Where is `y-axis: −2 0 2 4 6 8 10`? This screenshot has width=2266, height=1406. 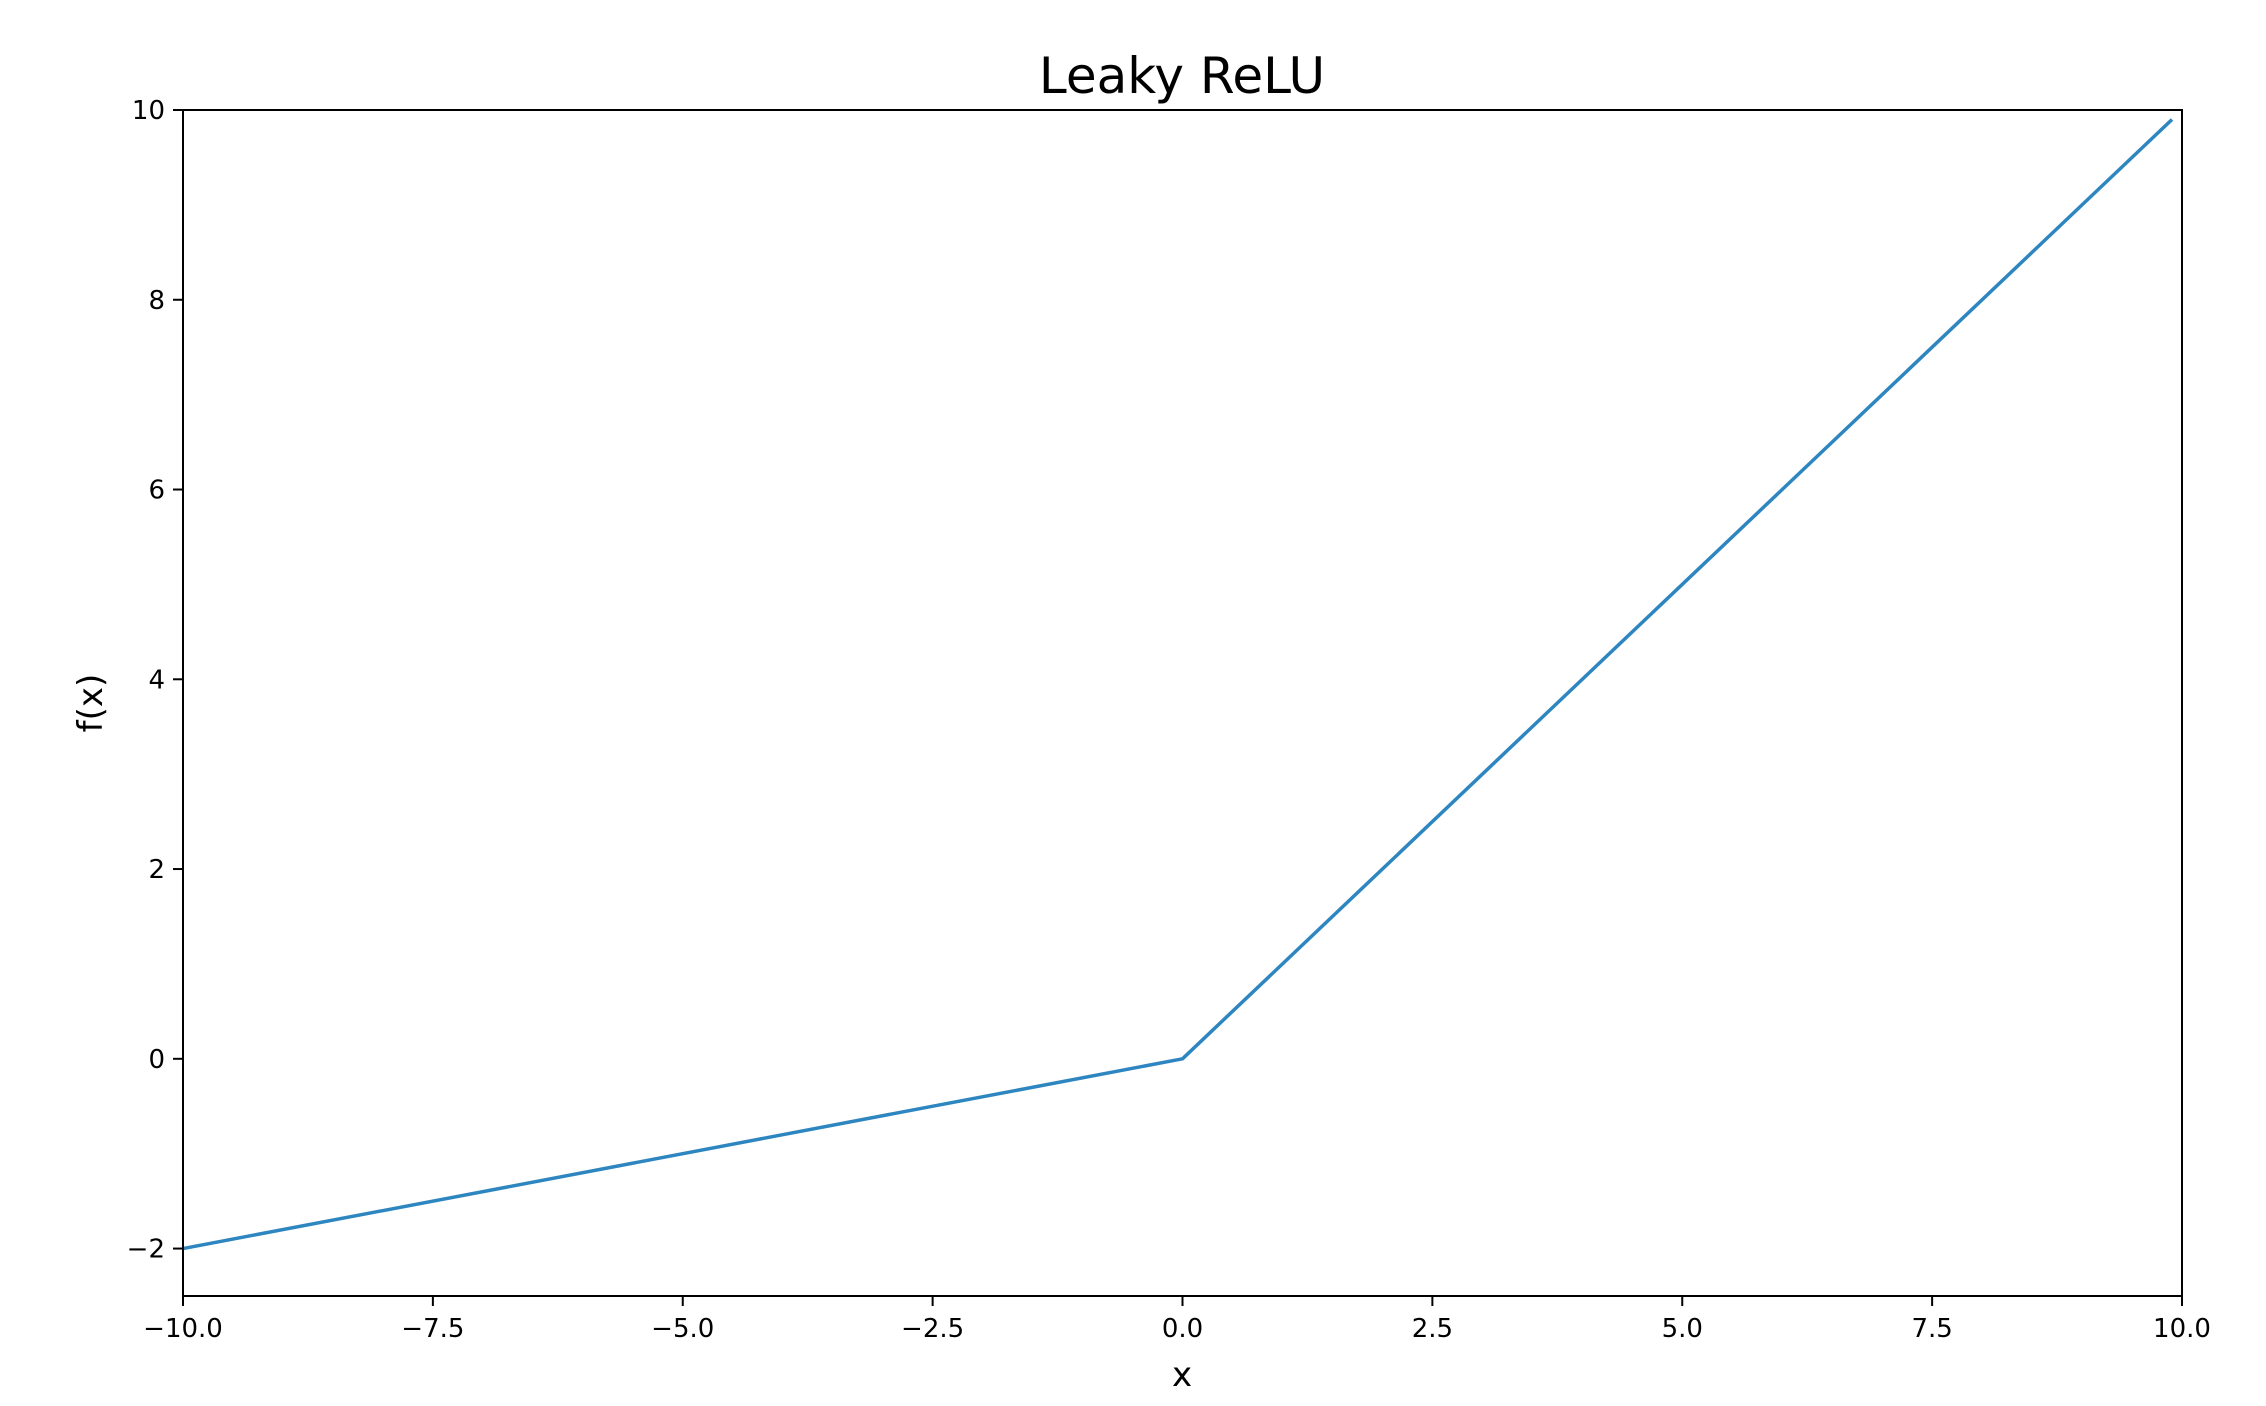
y-axis: −2 0 2 4 6 8 10 is located at coordinates (155, 680).